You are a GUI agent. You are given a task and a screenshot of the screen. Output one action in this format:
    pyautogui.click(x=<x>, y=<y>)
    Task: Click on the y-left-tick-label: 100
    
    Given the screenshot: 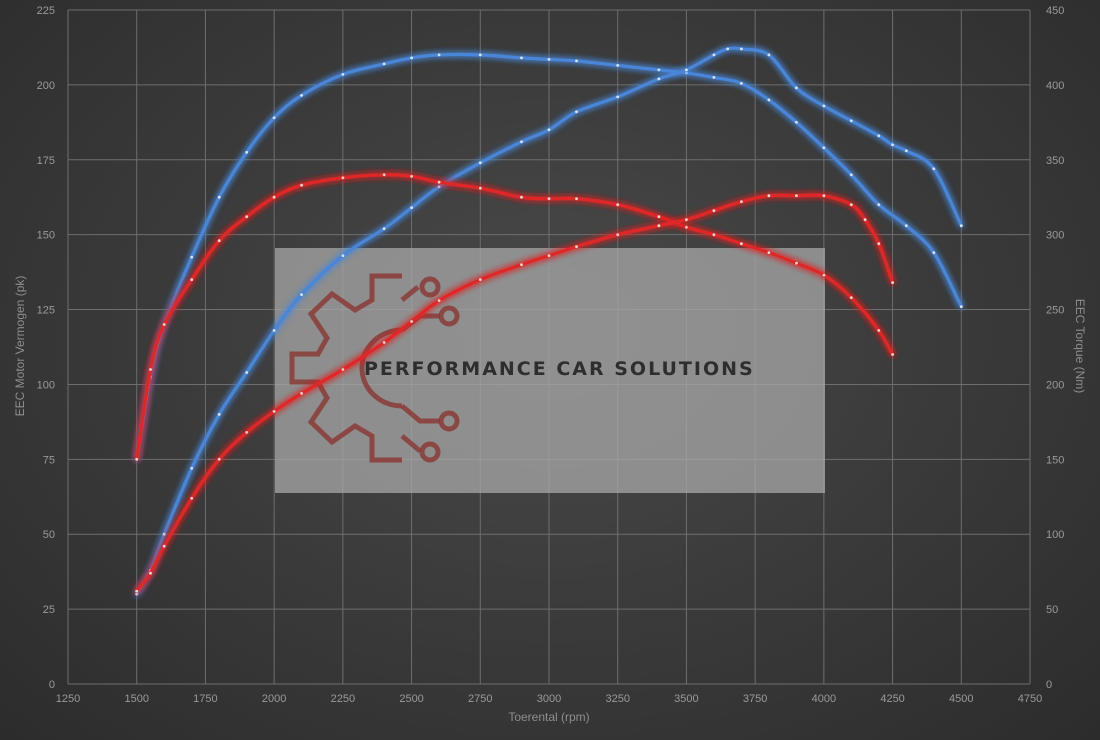 What is the action you would take?
    pyautogui.click(x=46, y=385)
    